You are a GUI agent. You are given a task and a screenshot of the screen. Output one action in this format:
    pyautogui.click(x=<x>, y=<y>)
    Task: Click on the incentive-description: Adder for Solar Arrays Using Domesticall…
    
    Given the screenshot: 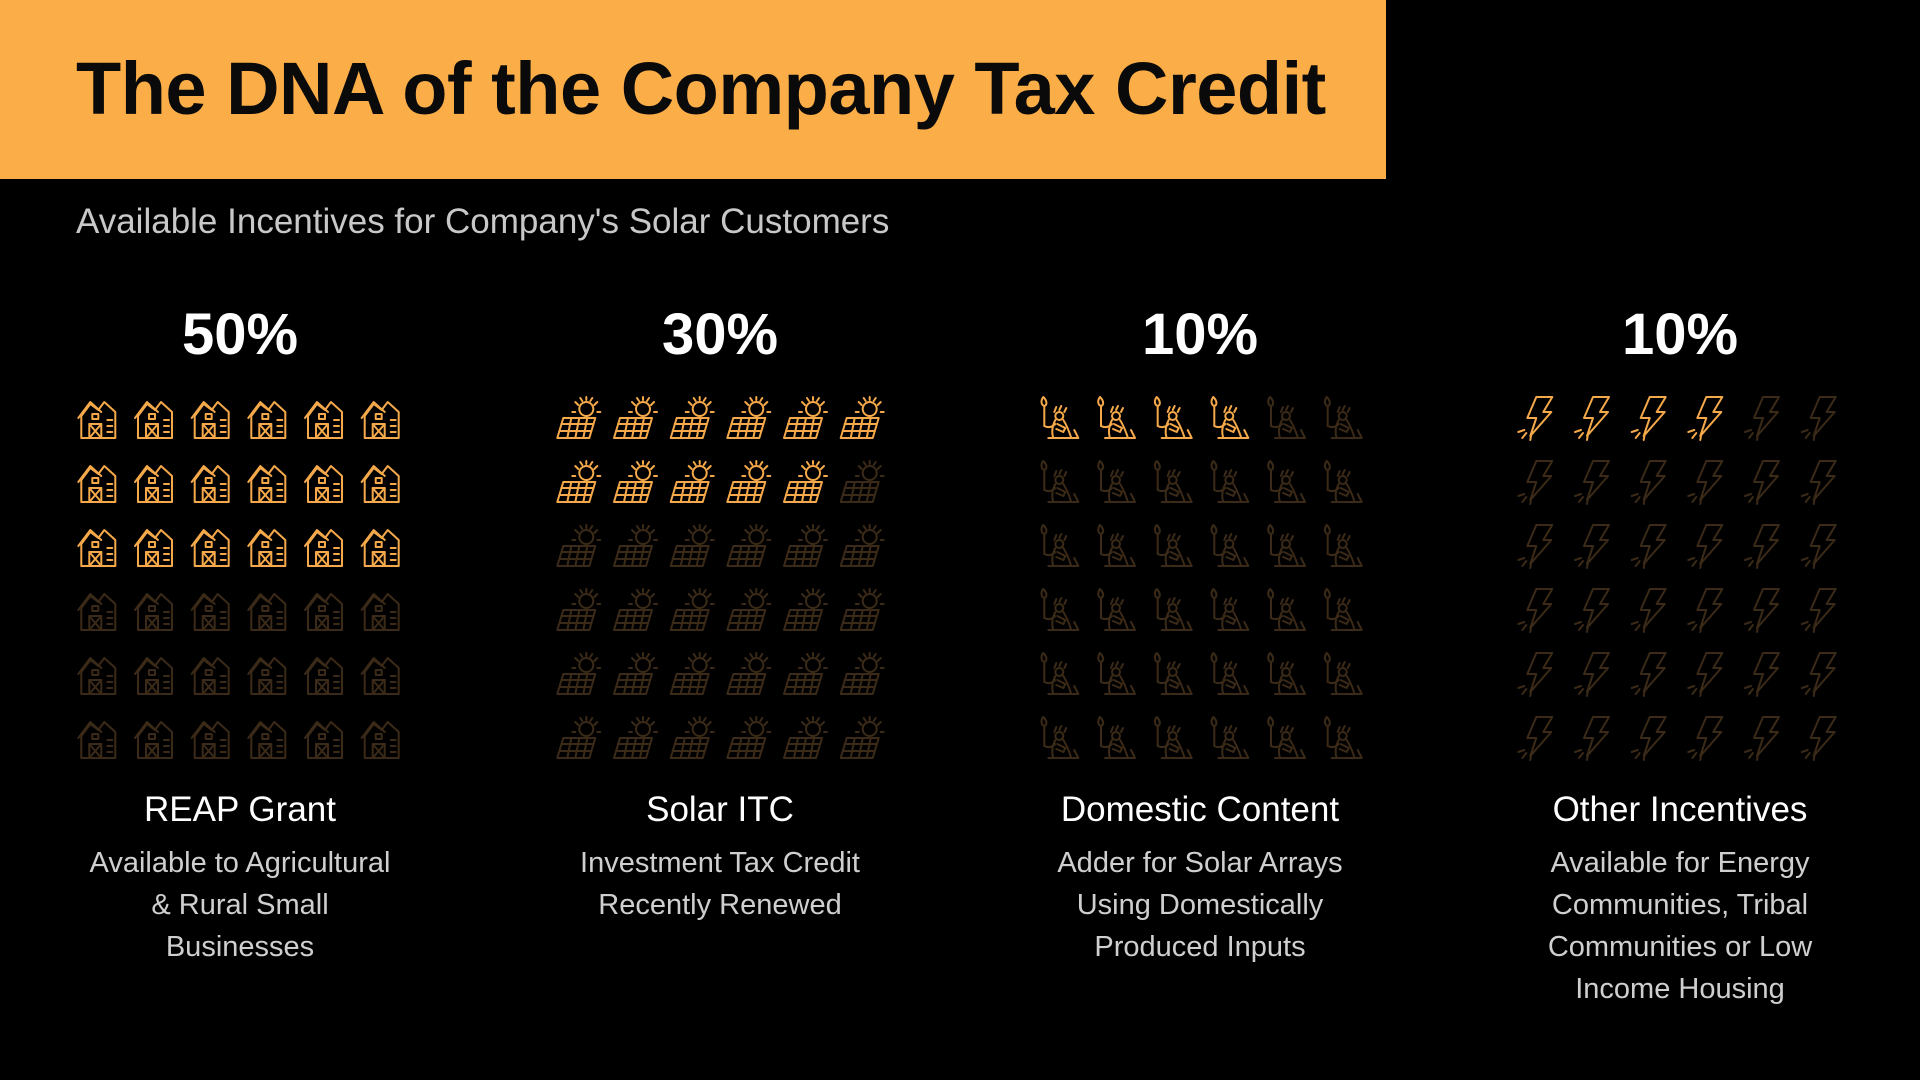 What is the action you would take?
    pyautogui.click(x=1200, y=905)
    